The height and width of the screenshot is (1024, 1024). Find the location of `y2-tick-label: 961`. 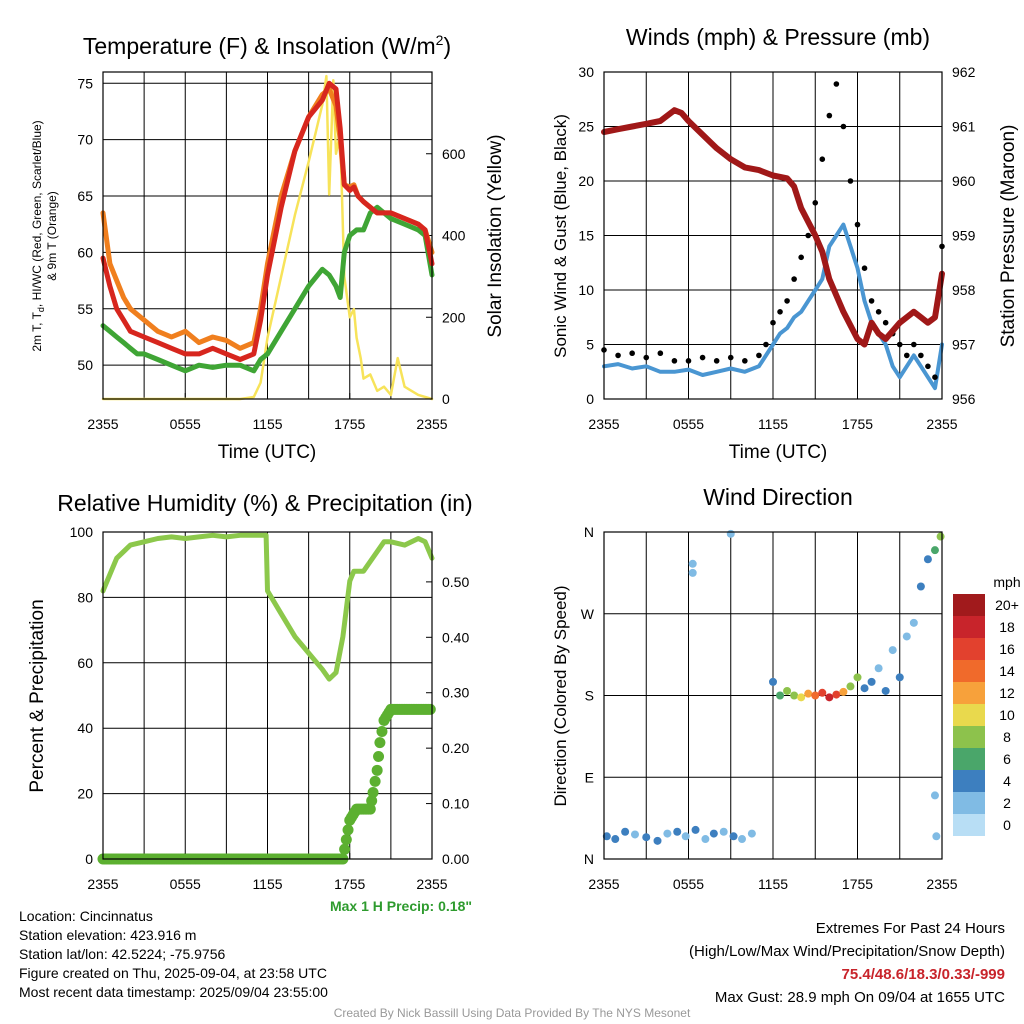

y2-tick-label: 961 is located at coordinates (964, 127).